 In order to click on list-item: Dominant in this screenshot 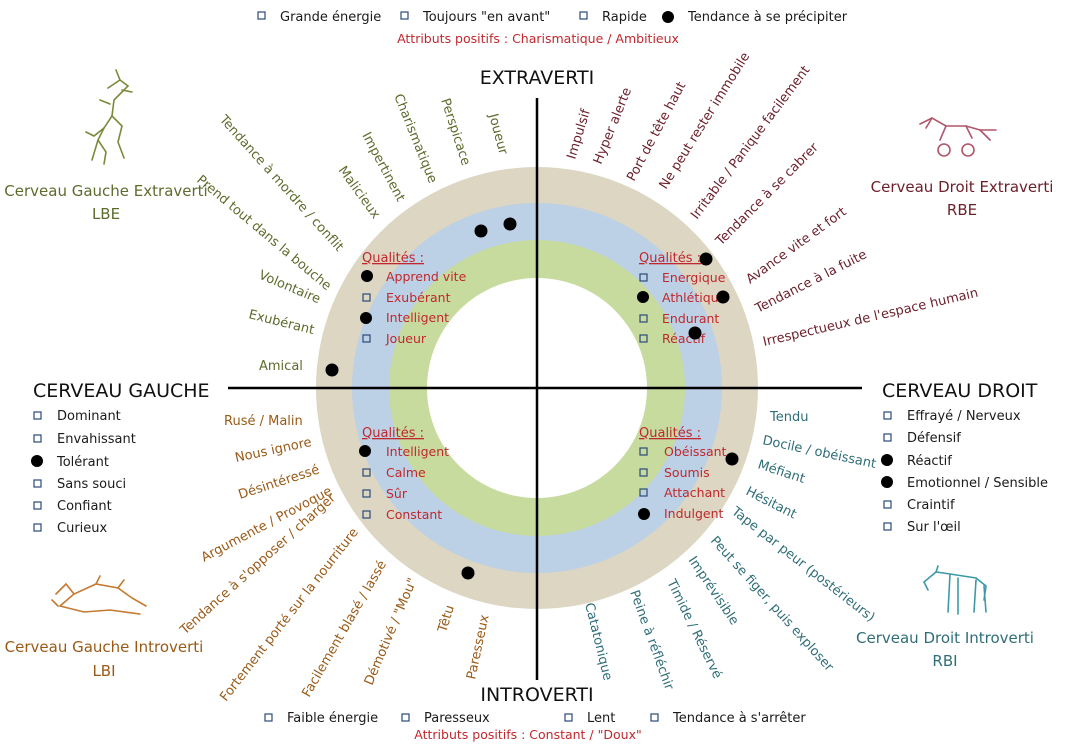, I will do `click(89, 416)`.